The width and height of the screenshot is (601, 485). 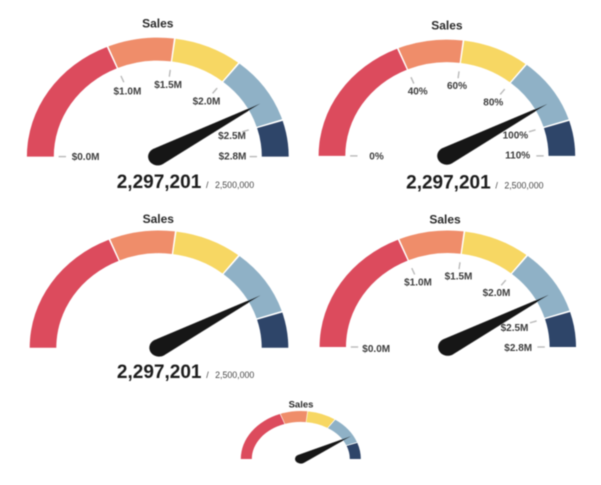 I want to click on svg-text: 0%, so click(x=376, y=156).